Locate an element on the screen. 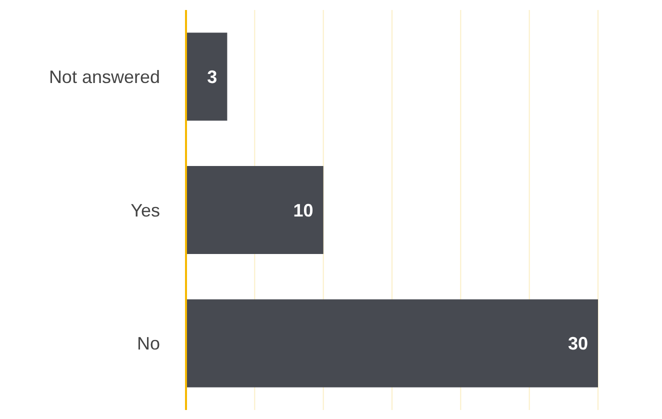 This screenshot has height=419, width=662. y-tick-label: Not answered is located at coordinates (104, 76).